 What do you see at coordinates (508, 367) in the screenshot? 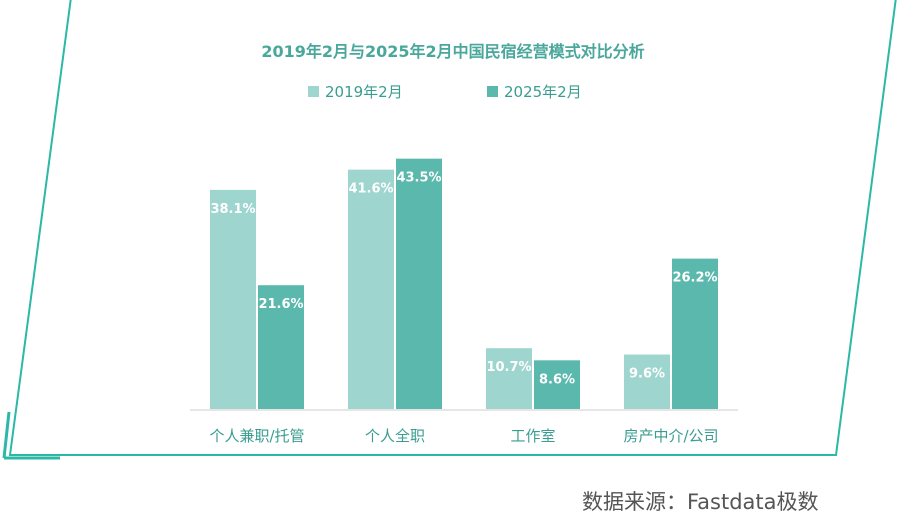
I see `data-label-3-series-1: 10.7%` at bounding box center [508, 367].